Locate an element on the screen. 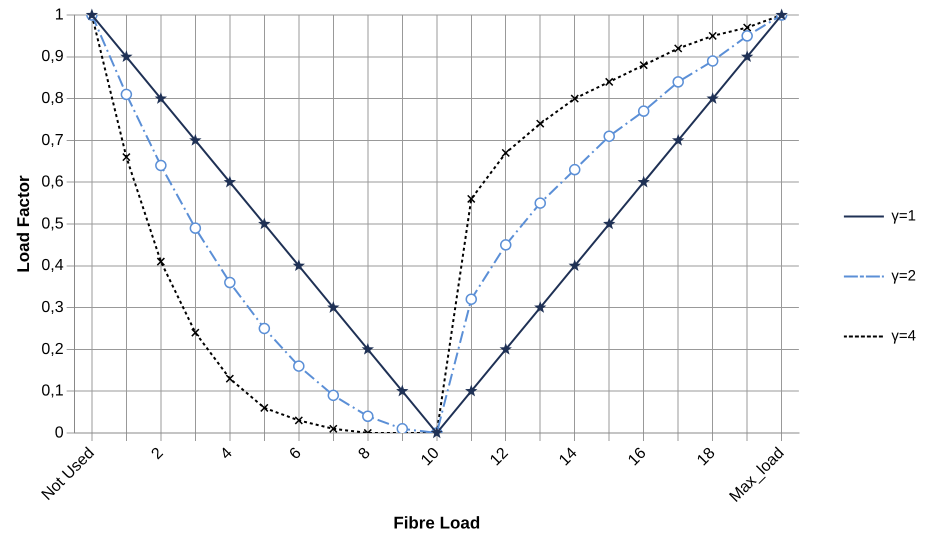 The width and height of the screenshot is (946, 548). legend-label: γ=2 is located at coordinates (903, 276).